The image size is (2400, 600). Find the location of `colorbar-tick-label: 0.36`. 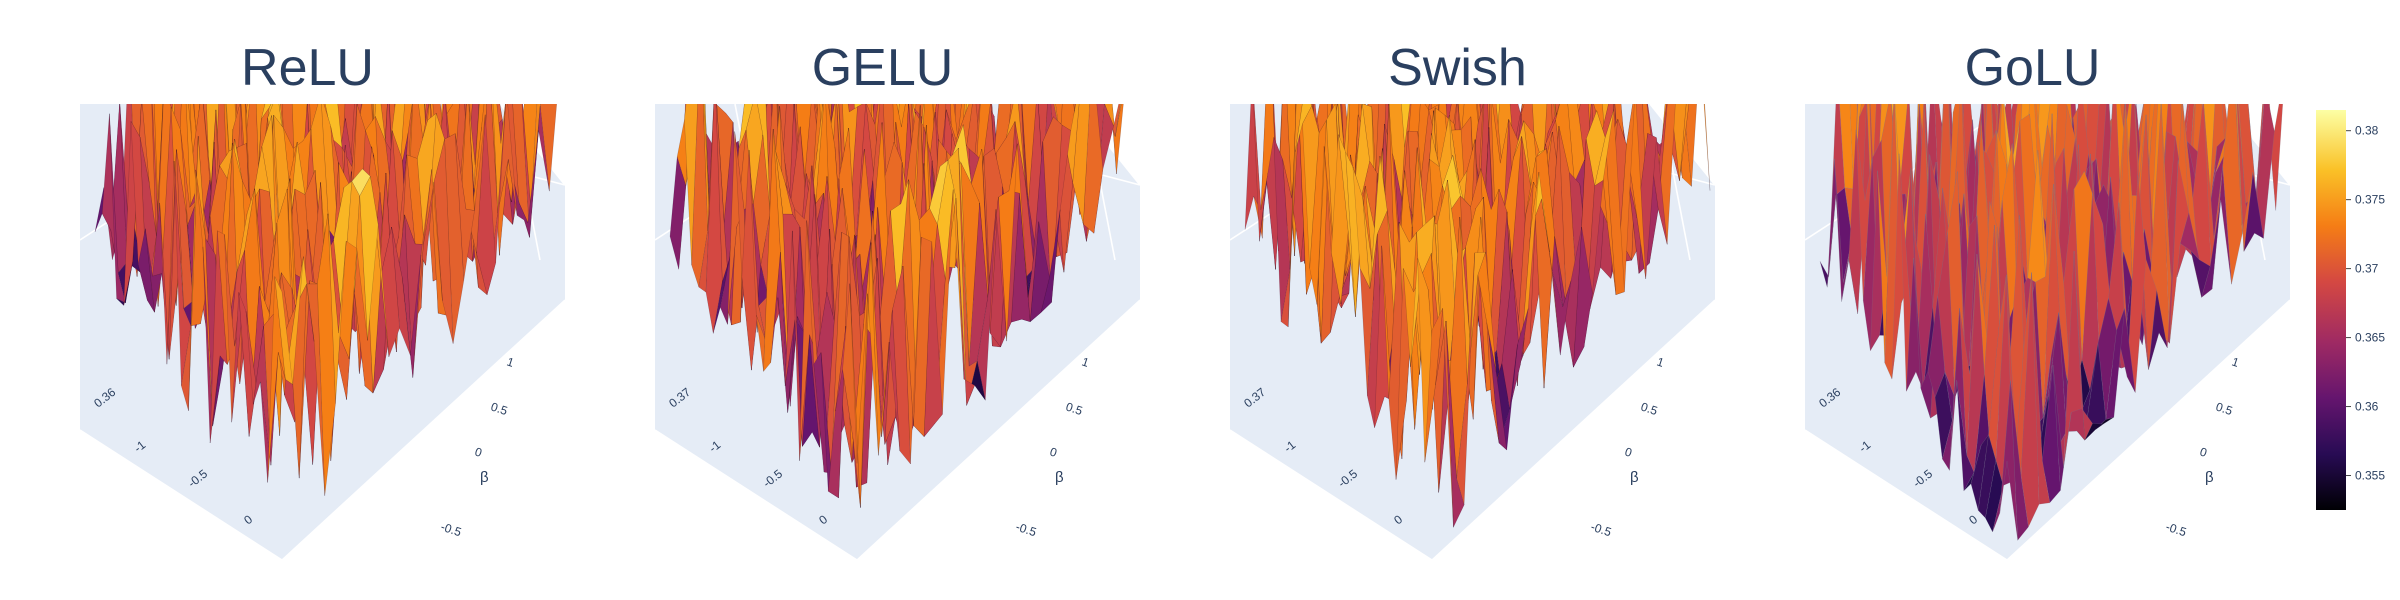

colorbar-tick-label: 0.36 is located at coordinates (2367, 407).